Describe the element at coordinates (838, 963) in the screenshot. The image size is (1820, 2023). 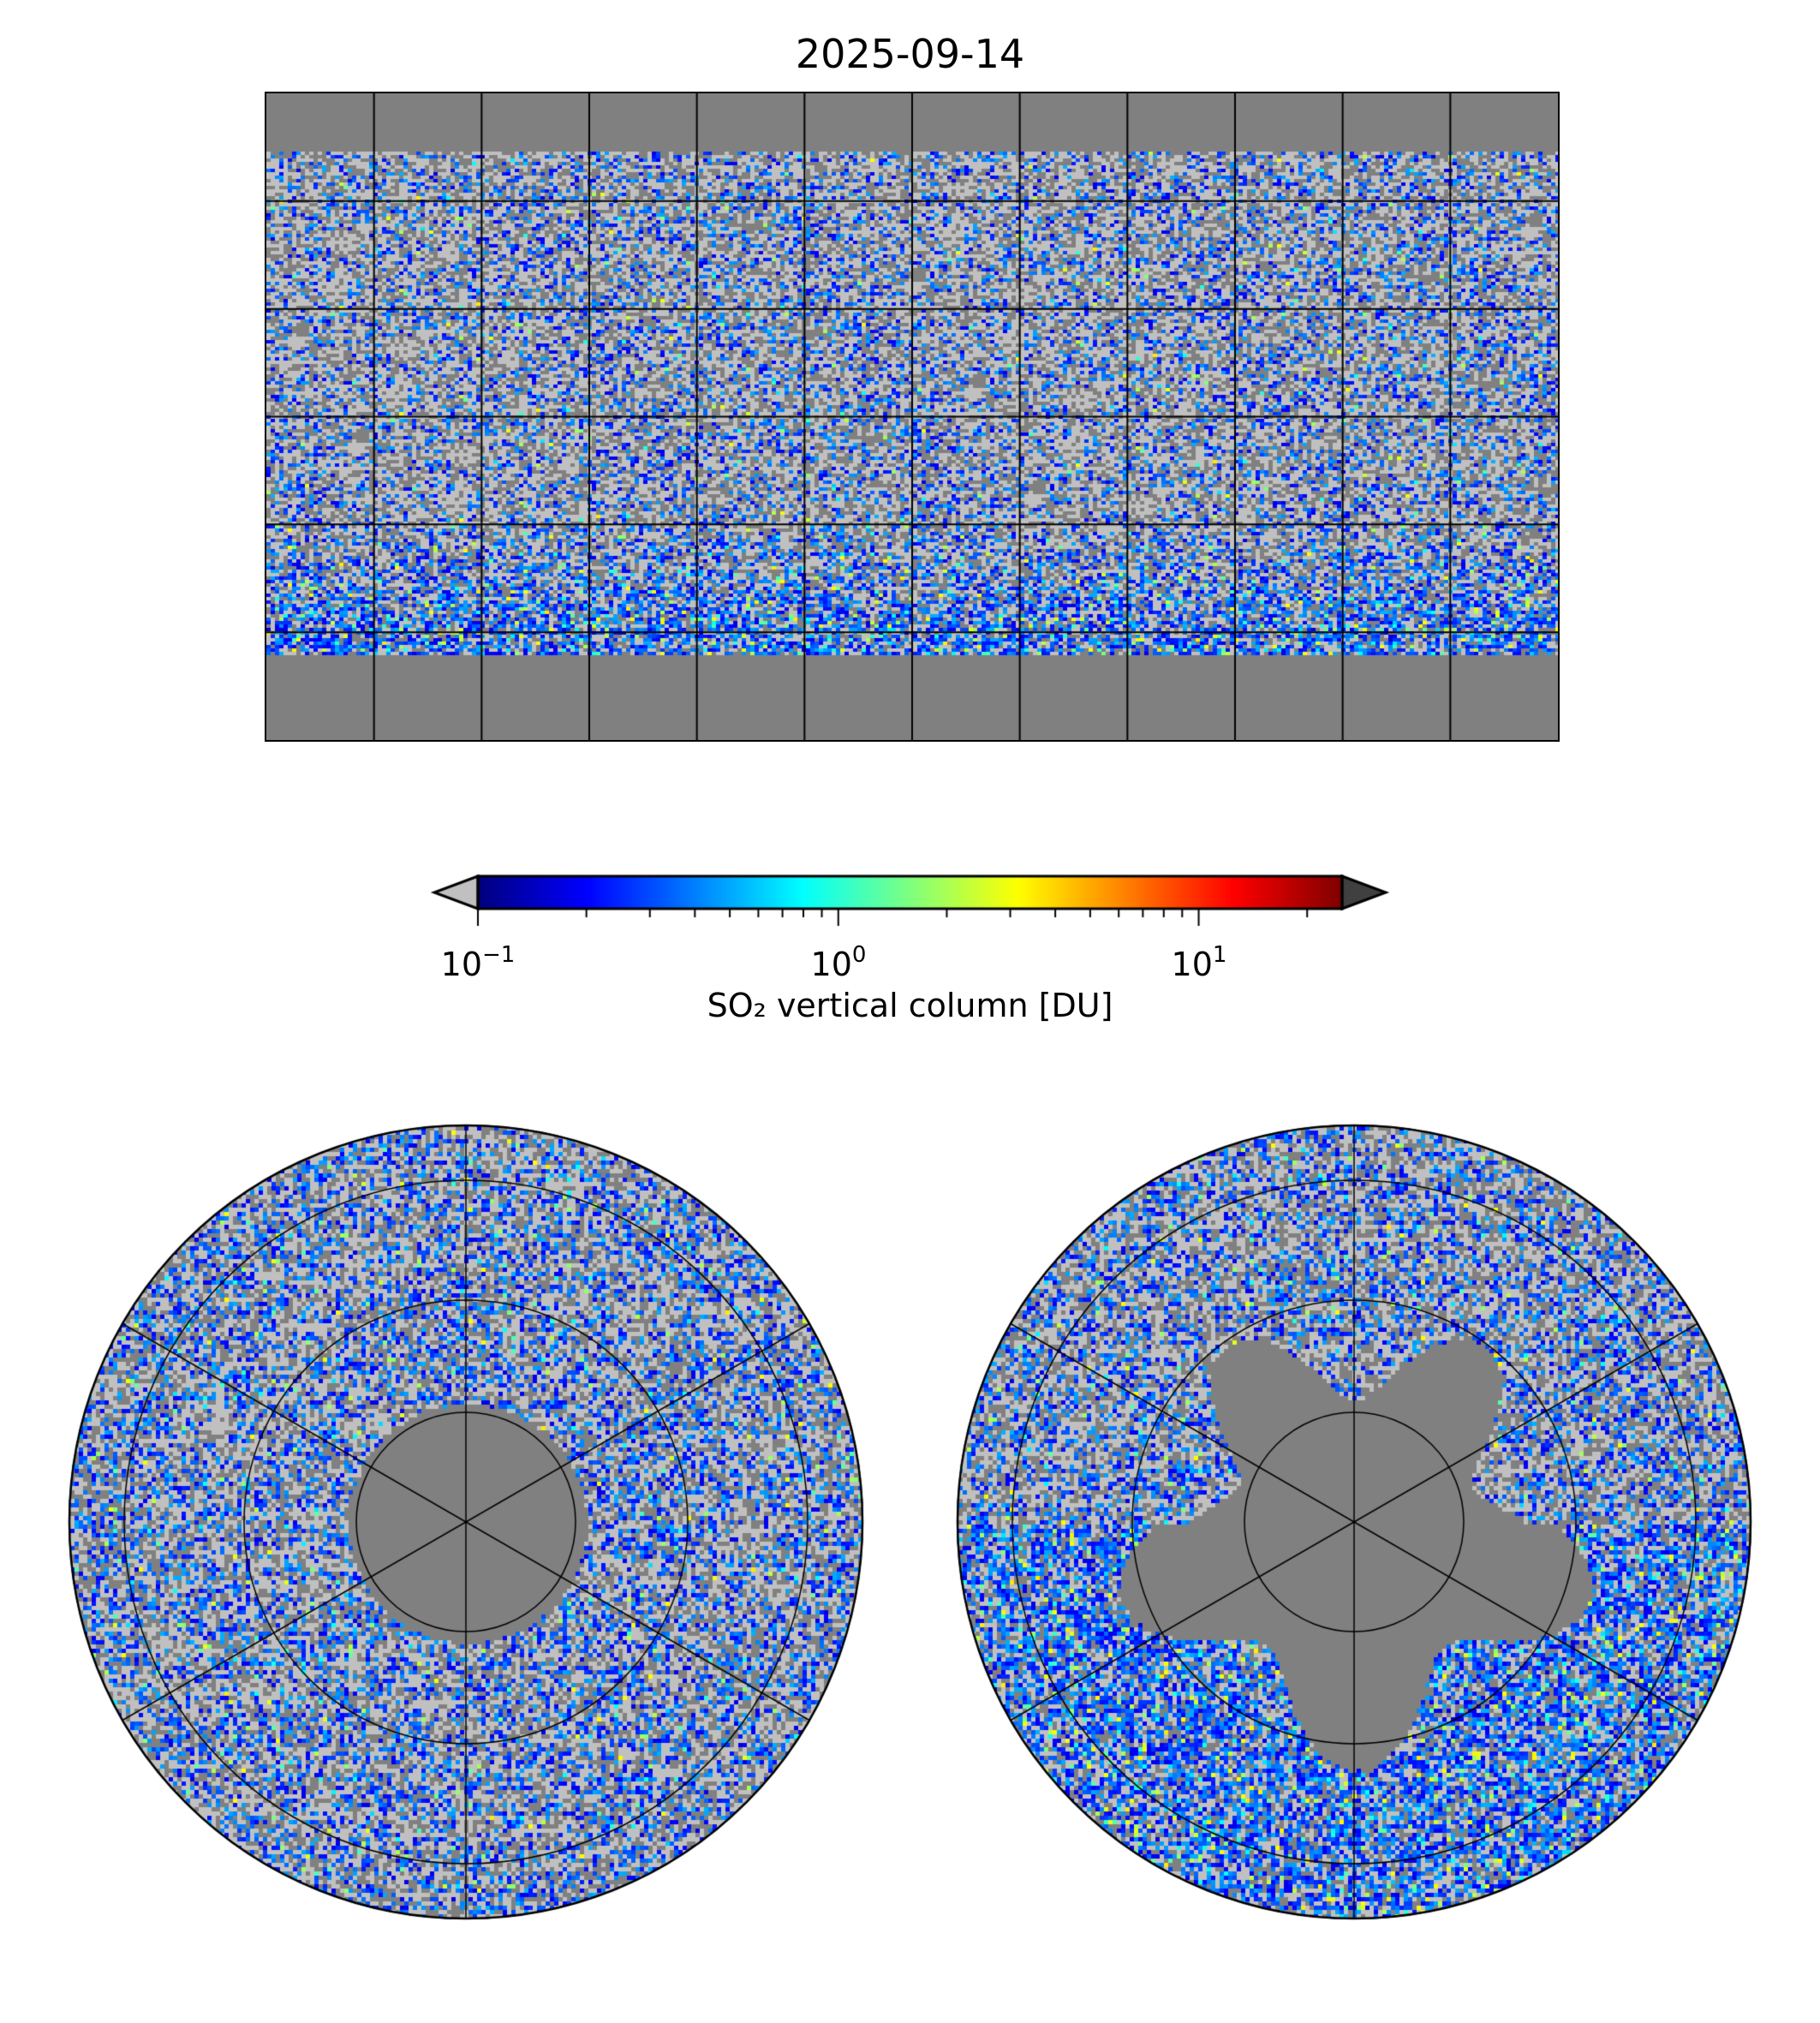
I see `colorbar-tick-label: 10⁰` at that location.